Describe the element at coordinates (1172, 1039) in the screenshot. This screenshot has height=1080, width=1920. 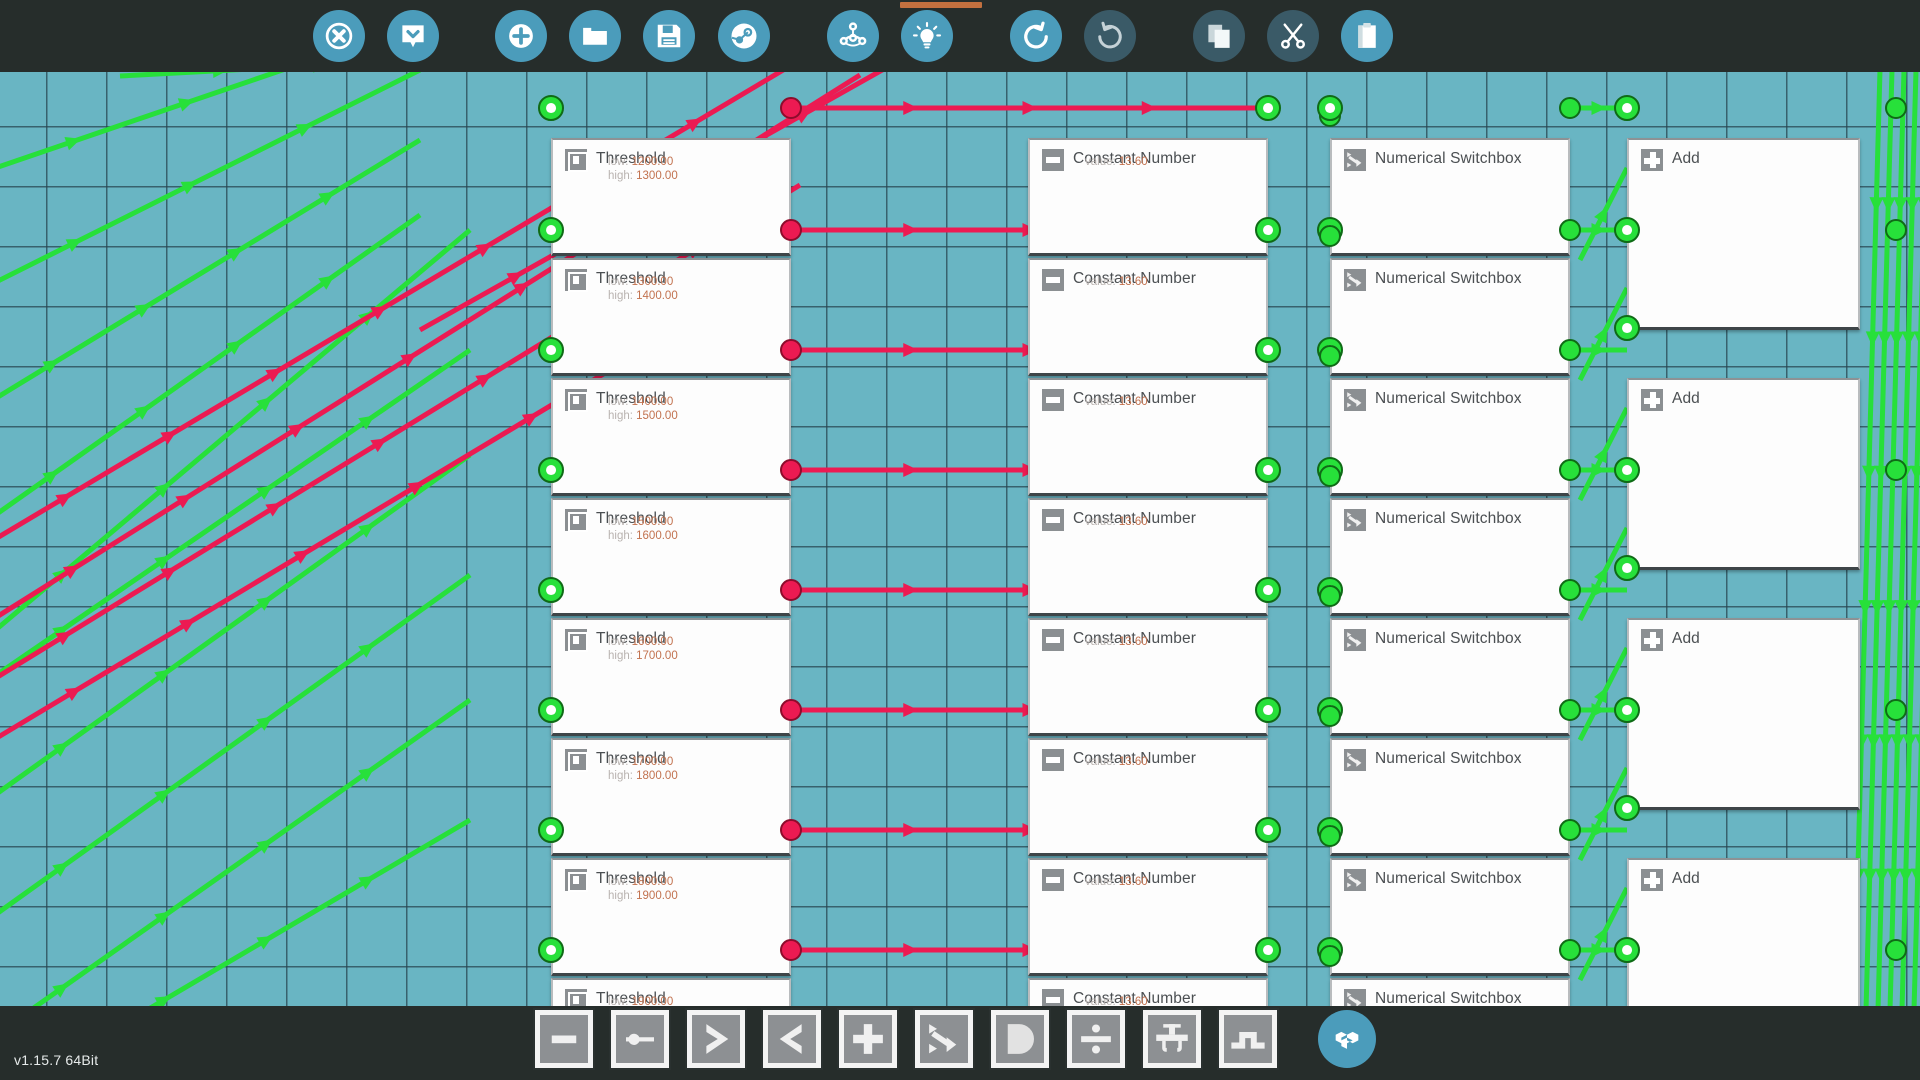
I see `junction-tool` at that location.